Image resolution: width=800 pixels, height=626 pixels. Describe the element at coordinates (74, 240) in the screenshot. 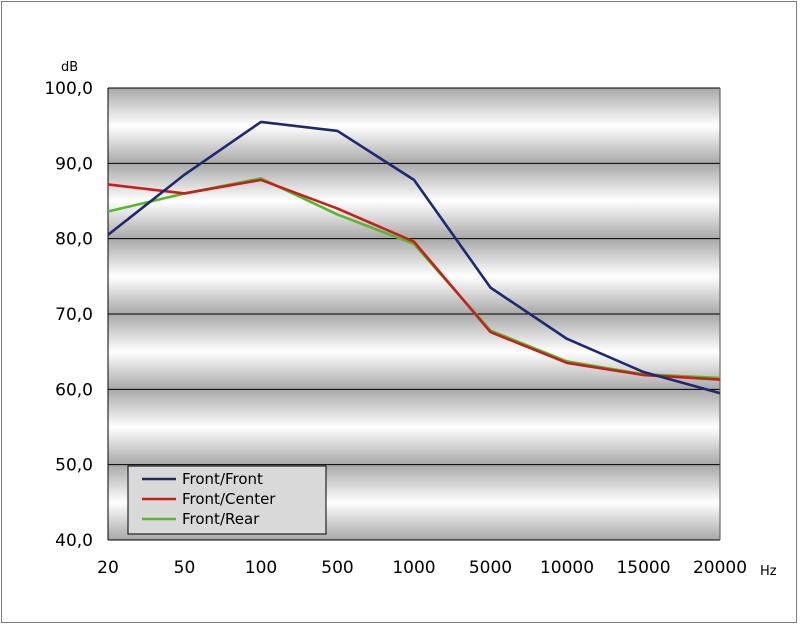

I see `y-tick-label: 80,0` at that location.